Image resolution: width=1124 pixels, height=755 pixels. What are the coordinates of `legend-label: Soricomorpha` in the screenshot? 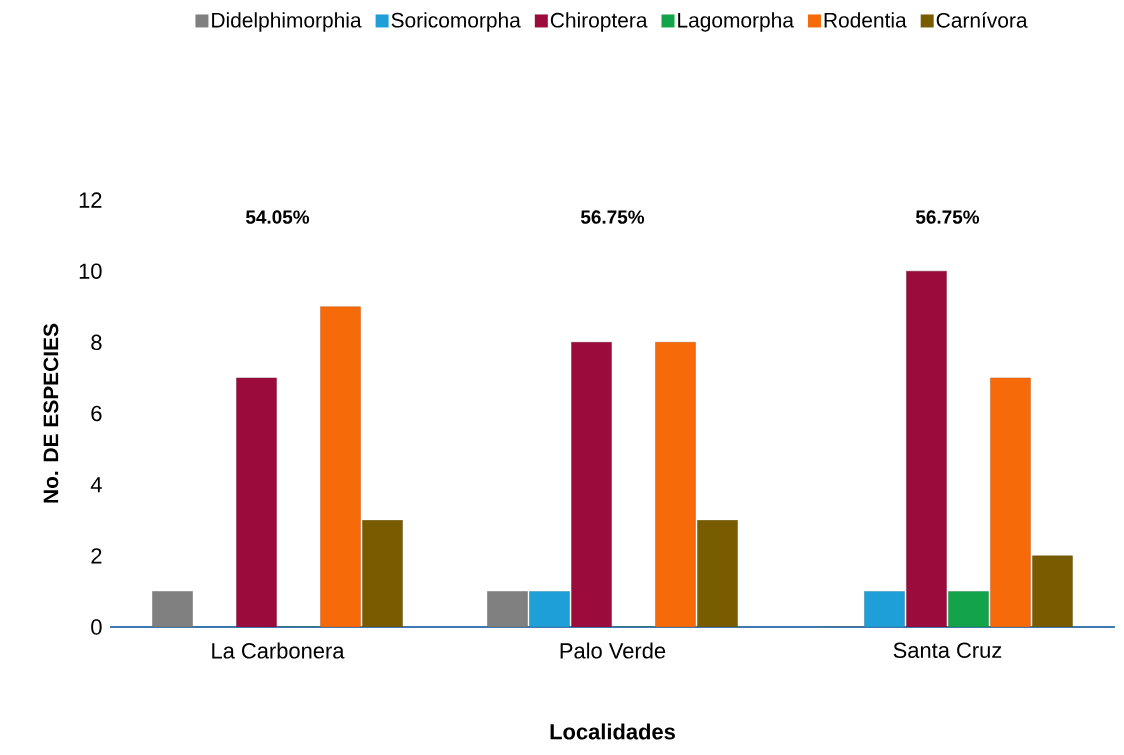 It's located at (456, 22).